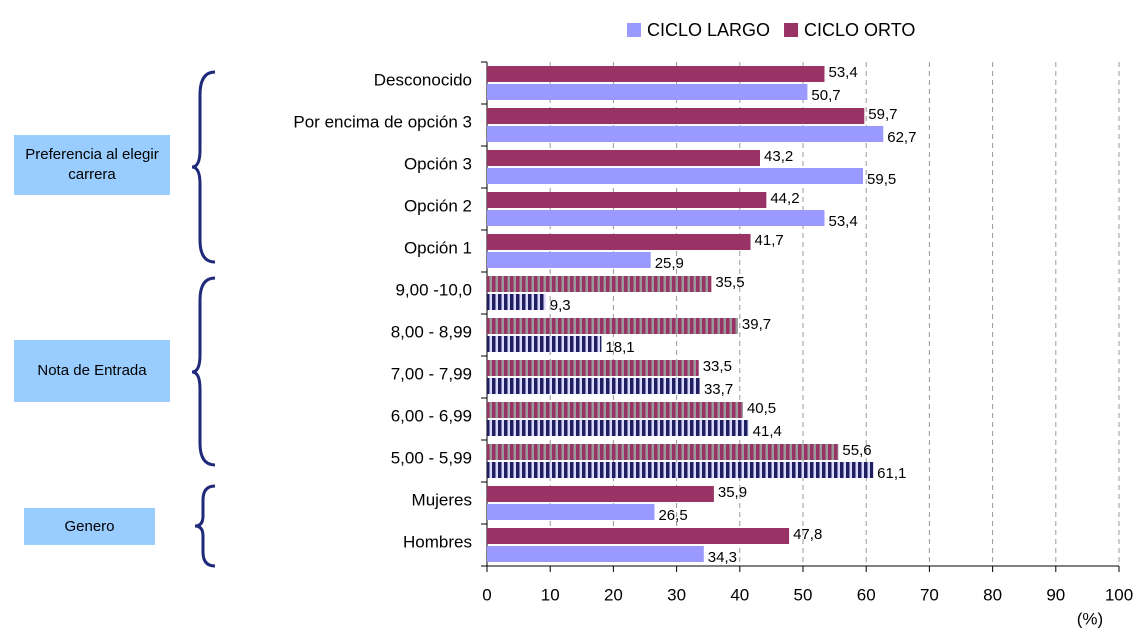  What do you see at coordinates (486, 594) in the screenshot?
I see `x-tick-label: 0` at bounding box center [486, 594].